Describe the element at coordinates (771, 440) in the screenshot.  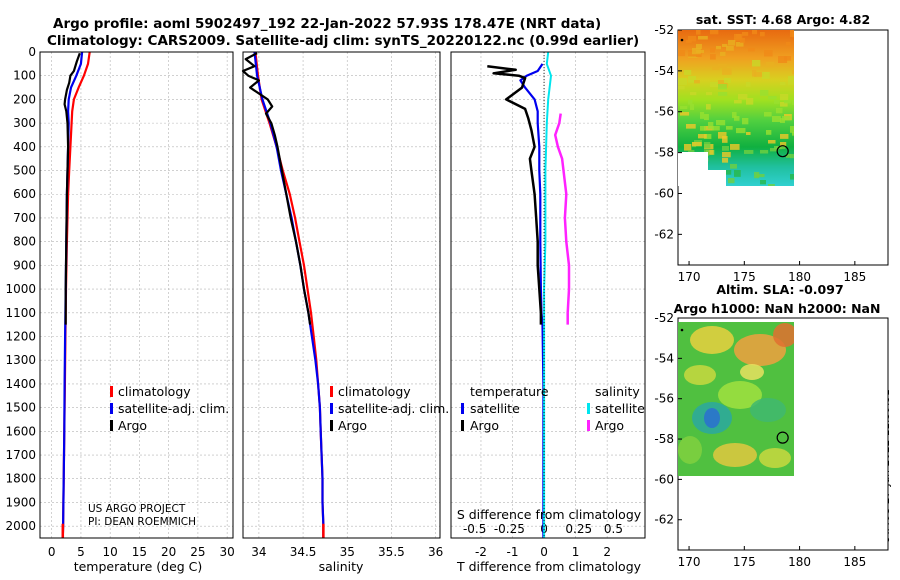
I see `sla-map: 170 175 180 185 -52 -54 -56 -58 -60 -62` at that location.